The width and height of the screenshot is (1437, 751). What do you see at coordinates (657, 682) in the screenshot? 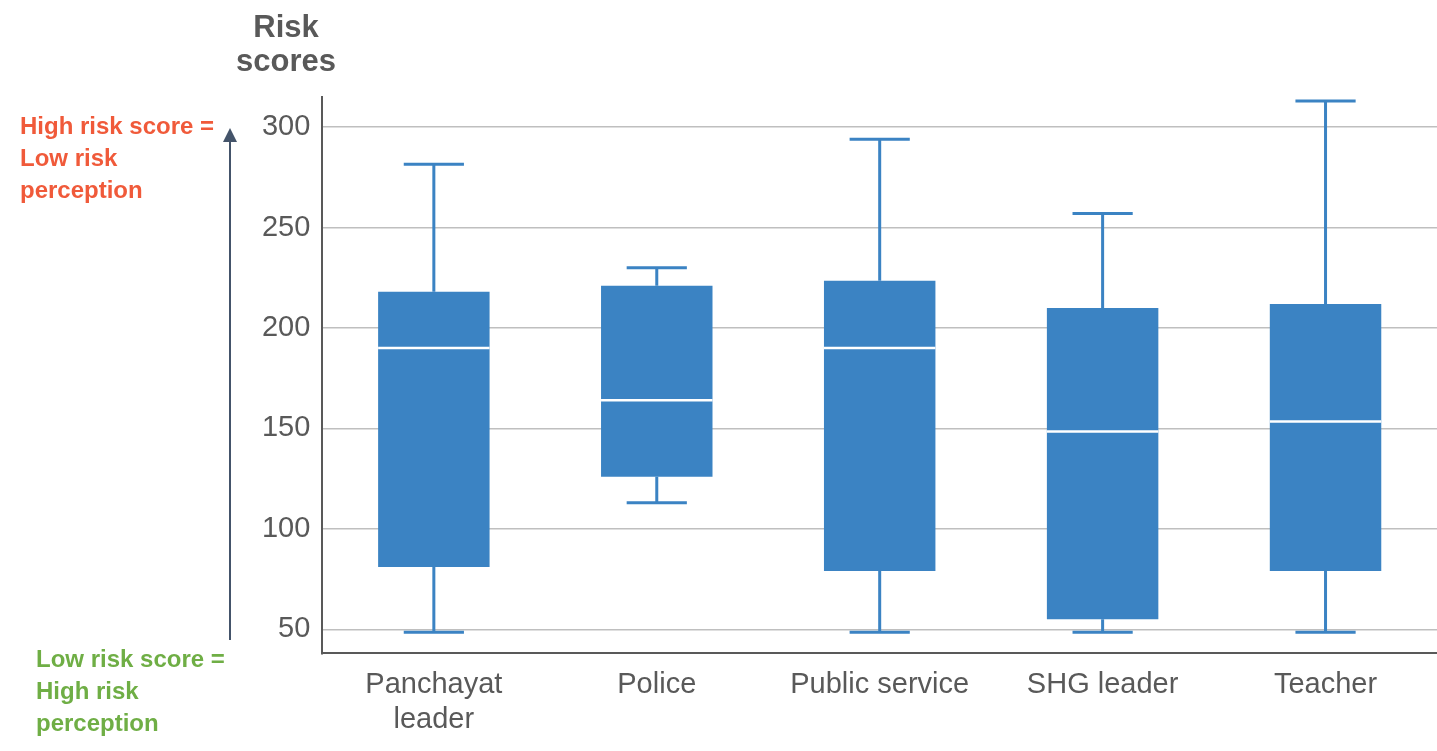
I see `x-tick-label: Police` at bounding box center [657, 682].